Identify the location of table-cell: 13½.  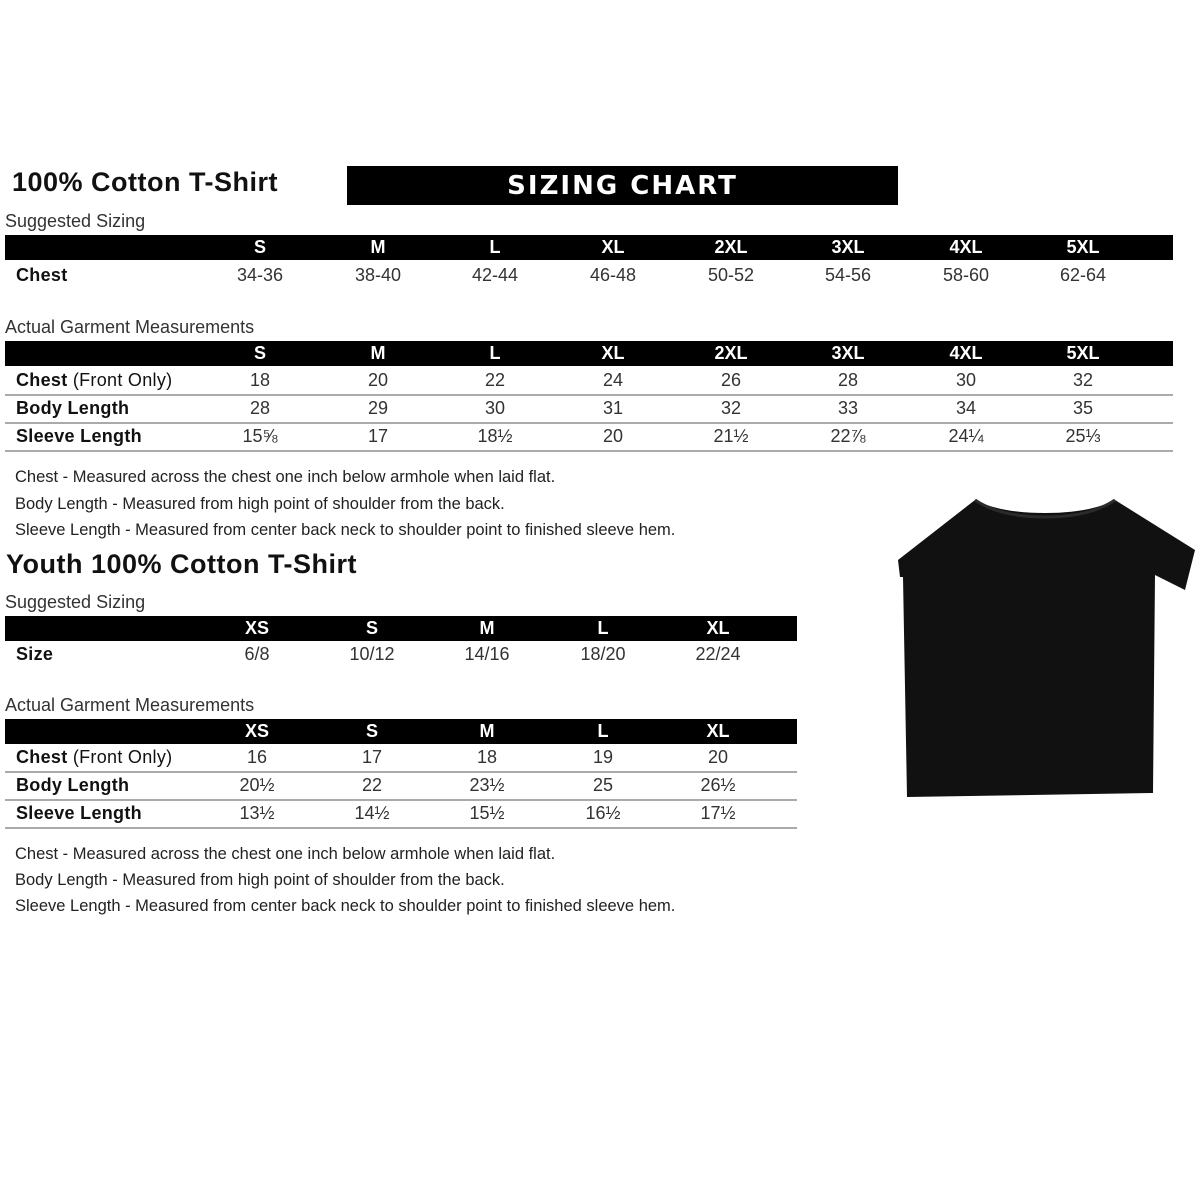
(257, 813).